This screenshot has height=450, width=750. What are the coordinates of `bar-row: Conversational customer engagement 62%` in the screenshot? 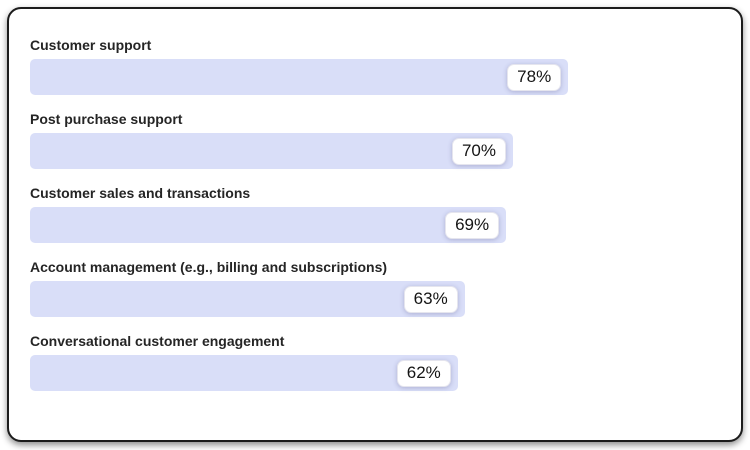 It's located at (375, 361).